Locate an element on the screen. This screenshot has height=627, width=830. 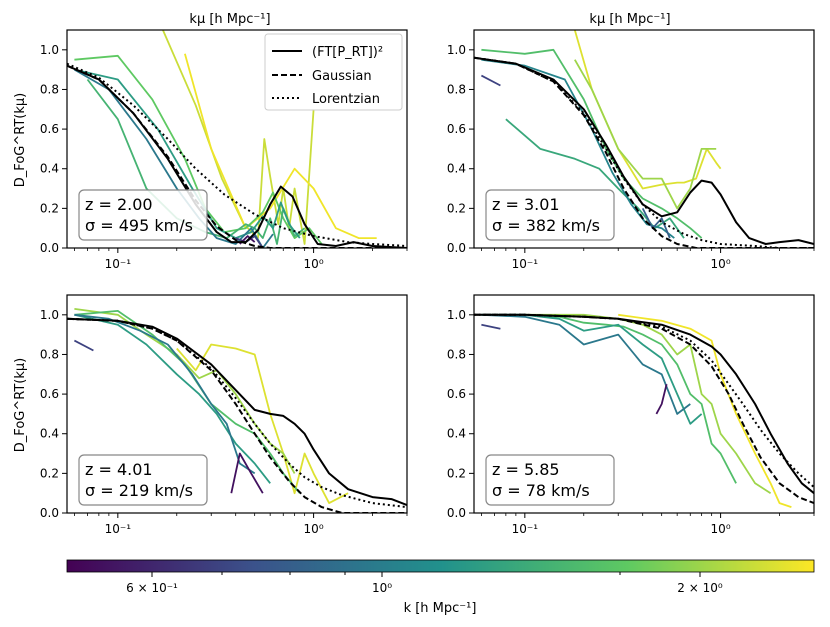
ylabel-bottom: D_FoG^RT(kμ) is located at coordinates (20, 405).